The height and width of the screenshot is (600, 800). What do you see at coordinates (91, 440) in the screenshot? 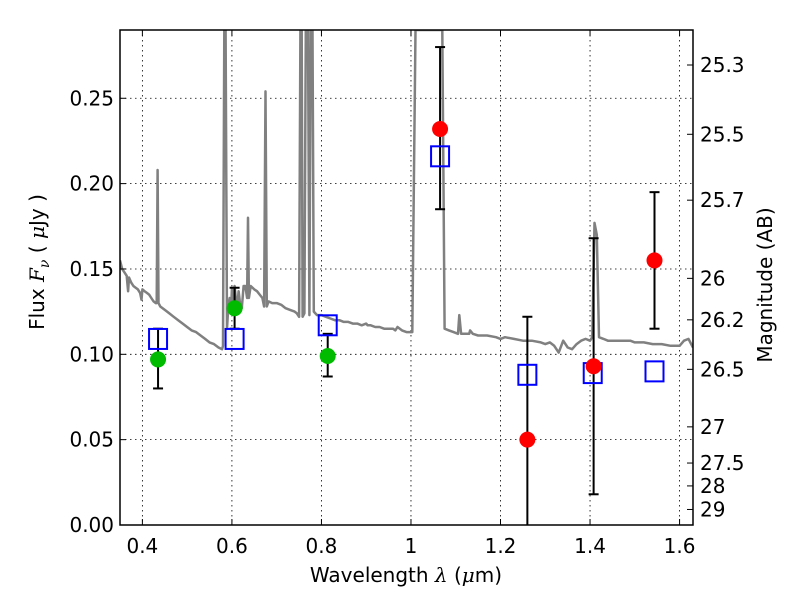
I see `y-tick-label: 0.05` at bounding box center [91, 440].